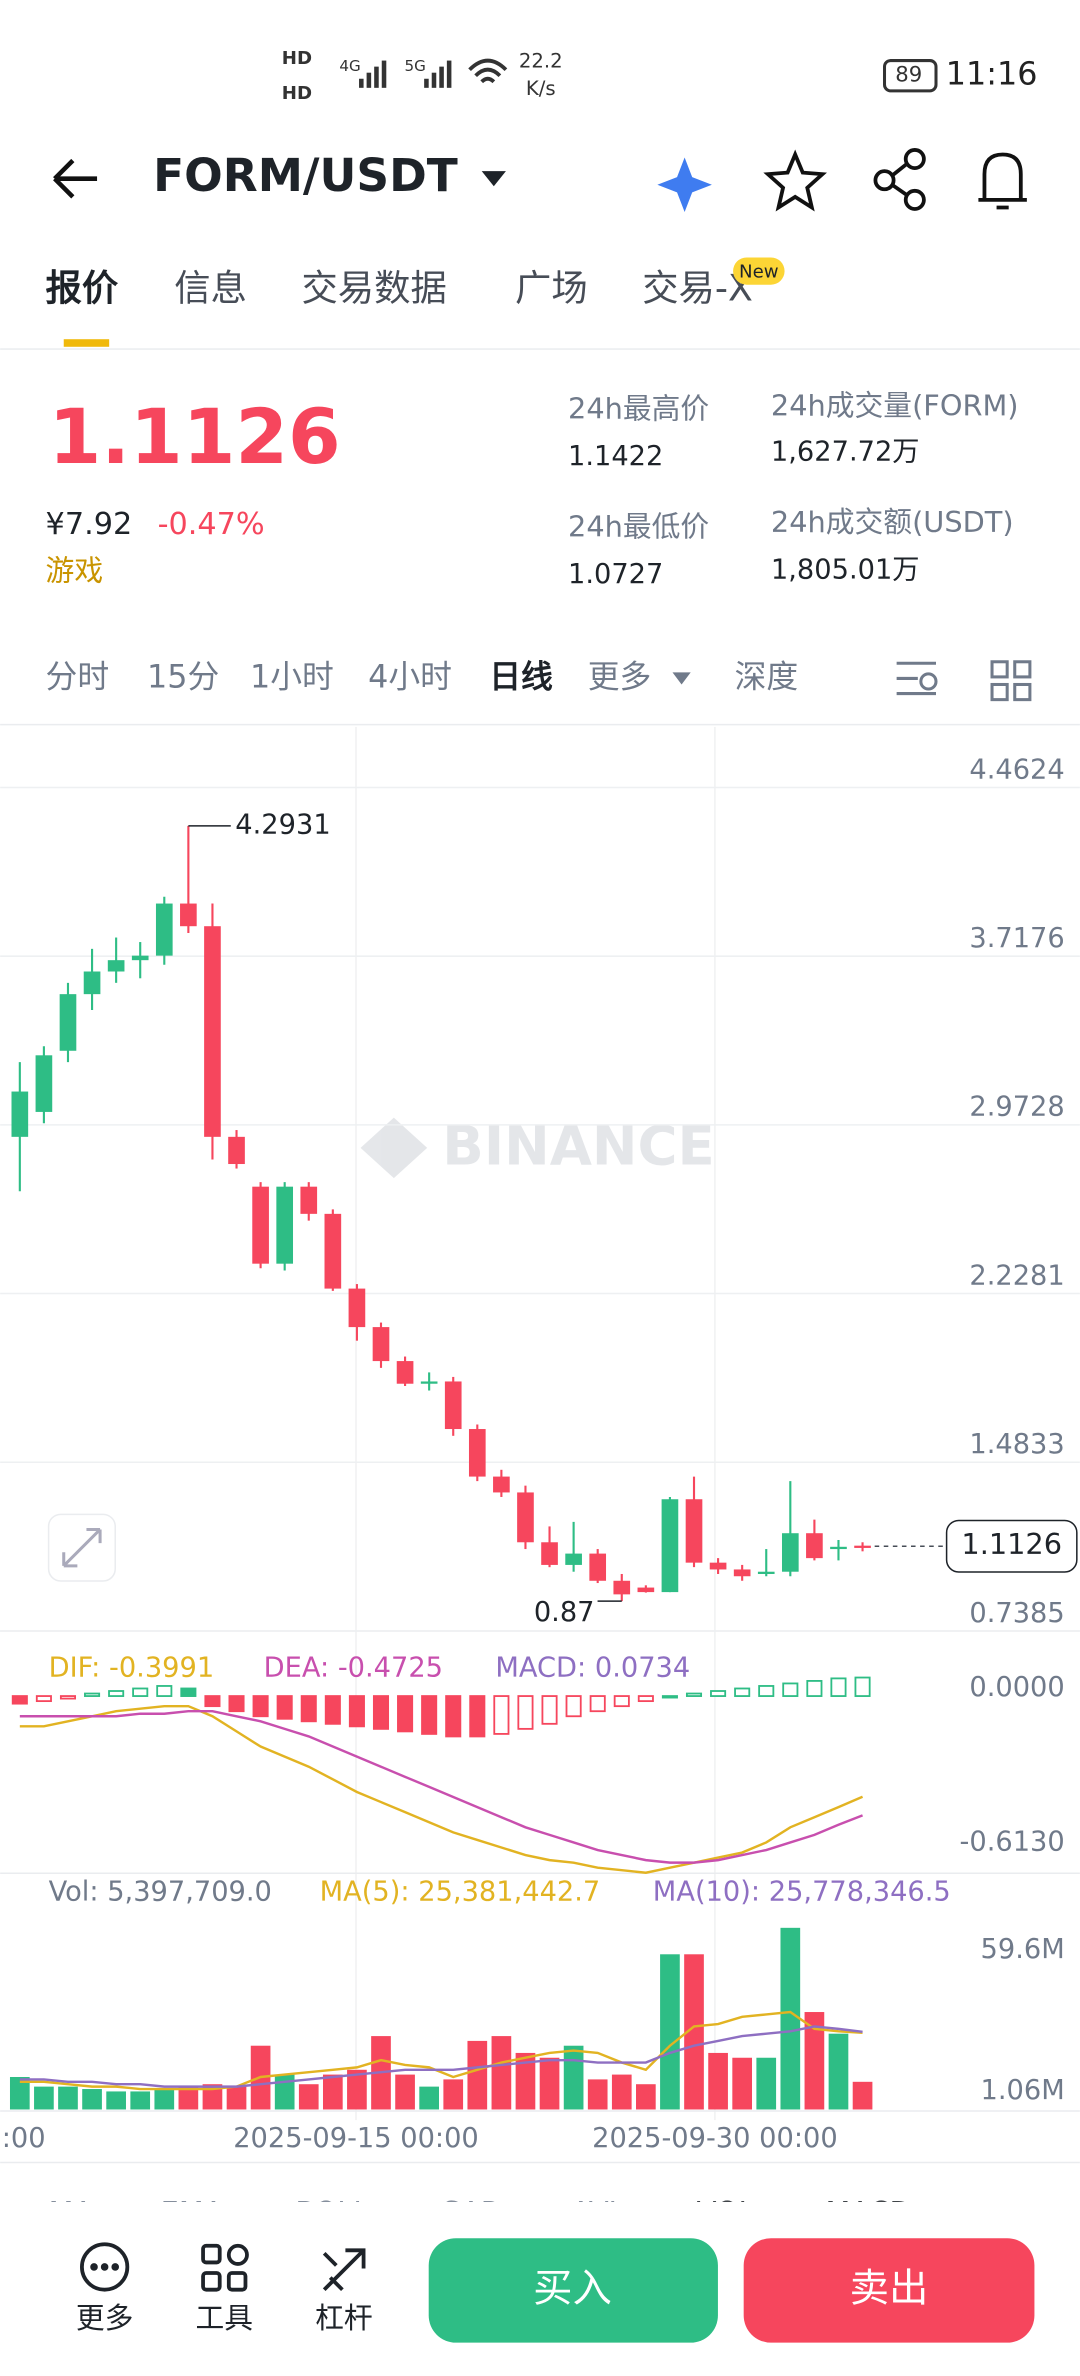 This screenshot has height=2376, width=1080. I want to click on tab: 广场, so click(551, 288).